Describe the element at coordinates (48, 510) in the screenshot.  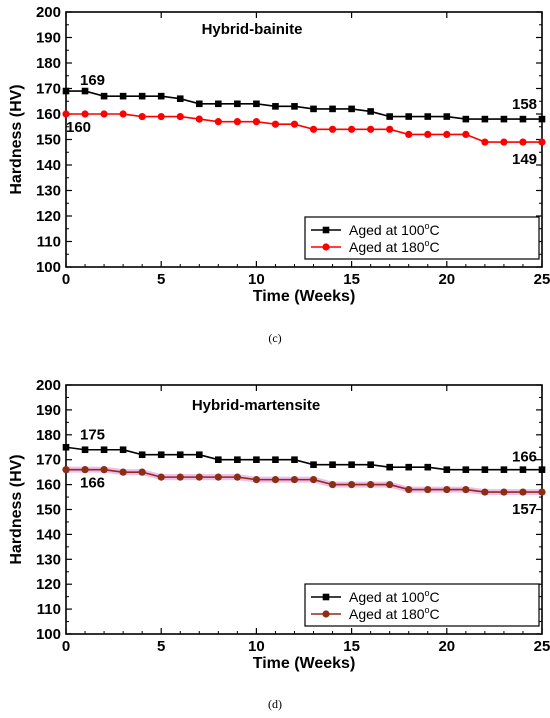
I see `y-tick-label: 150` at that location.